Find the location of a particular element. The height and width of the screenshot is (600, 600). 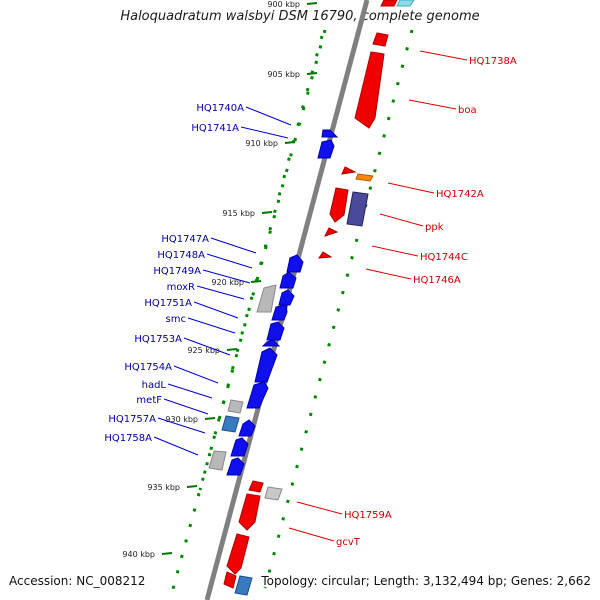

gene-label-HQ1742A: HQ1742A is located at coordinates (460, 194).